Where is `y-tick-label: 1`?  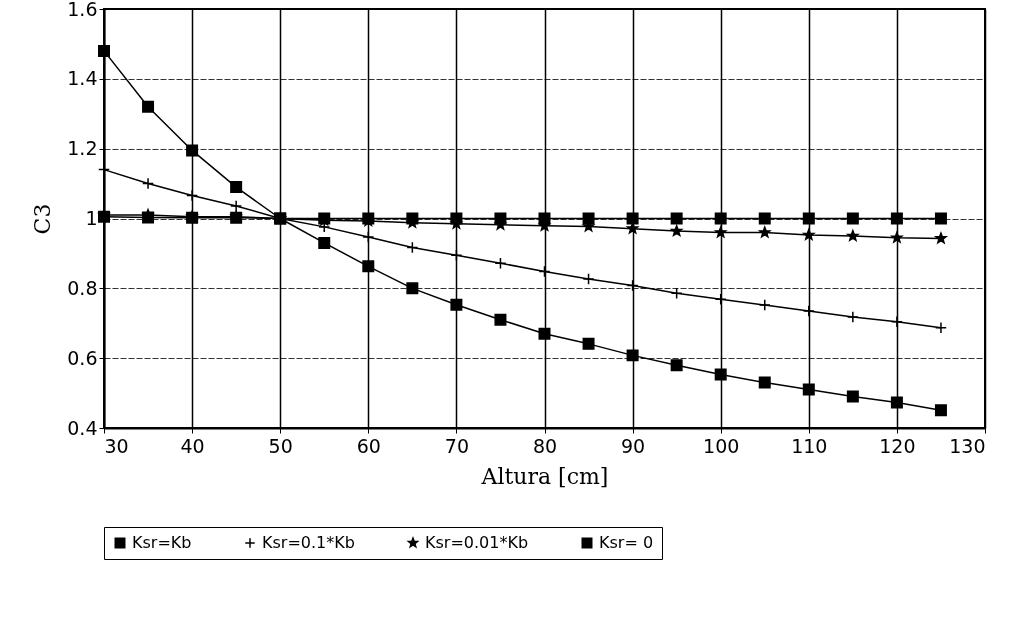
y-tick-label: 1 is located at coordinates (91, 218).